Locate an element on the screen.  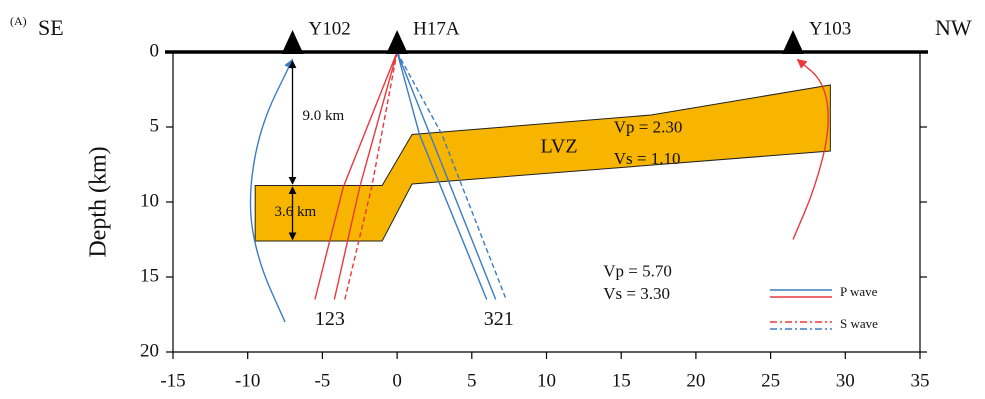
x-tick-label: 20 is located at coordinates (695, 380).